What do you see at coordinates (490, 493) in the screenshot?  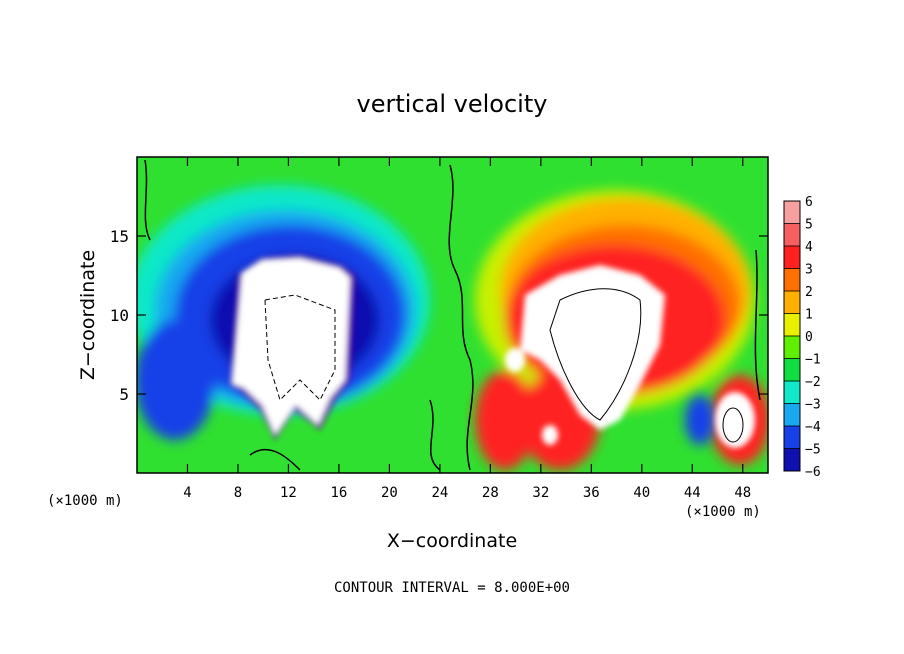 I see `x-tick-label: 28` at bounding box center [490, 493].